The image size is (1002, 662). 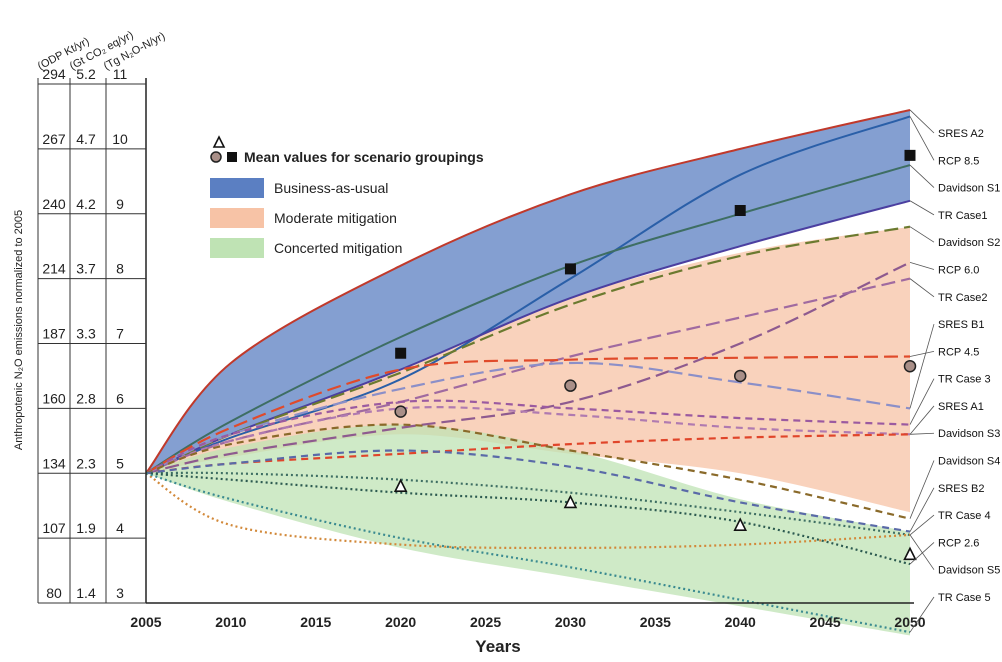 I want to click on legend-label-business-as-usual: Business-as-usual, so click(x=331, y=188).